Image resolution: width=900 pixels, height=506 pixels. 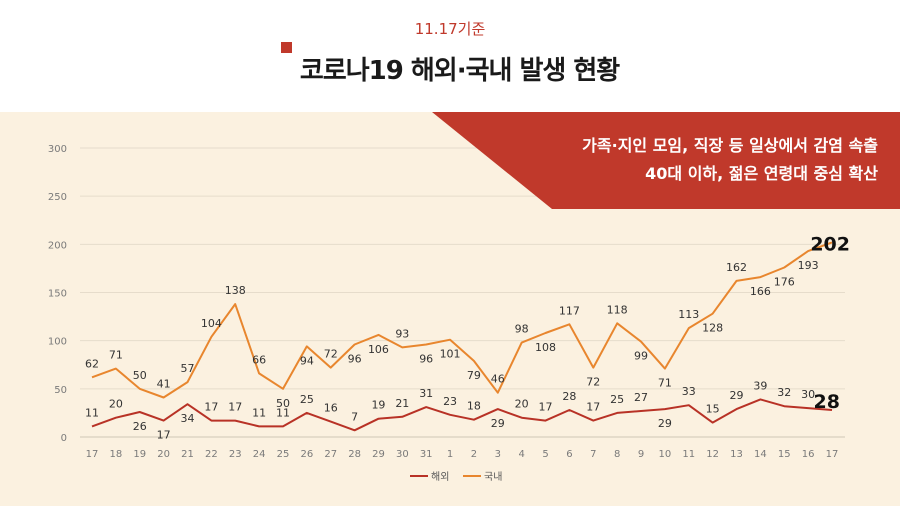 What do you see at coordinates (64, 438) in the screenshot?
I see `y-tick-label: 0` at bounding box center [64, 438].